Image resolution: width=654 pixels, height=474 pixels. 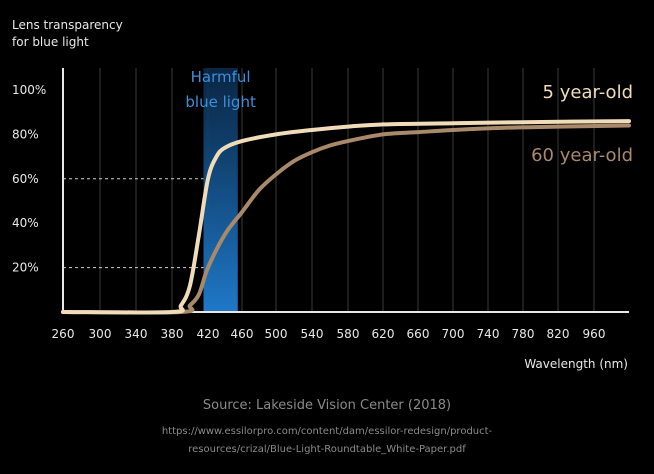 I want to click on x-tick-label: 340, so click(x=136, y=334).